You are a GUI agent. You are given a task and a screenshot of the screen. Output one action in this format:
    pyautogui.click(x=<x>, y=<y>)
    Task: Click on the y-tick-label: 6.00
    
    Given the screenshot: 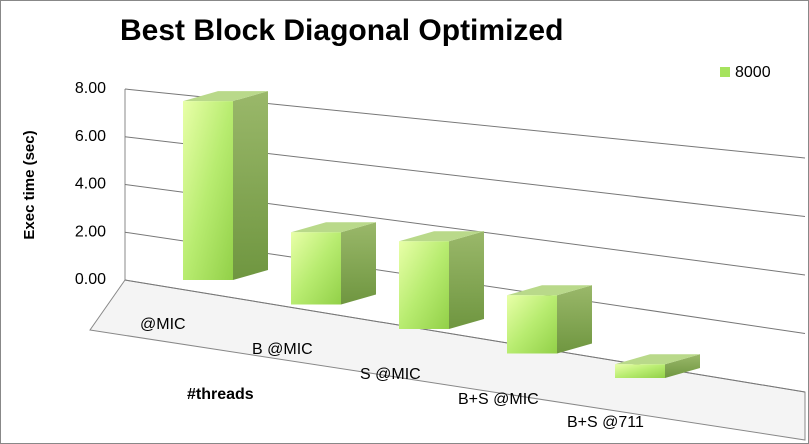 What is the action you would take?
    pyautogui.click(x=90, y=136)
    